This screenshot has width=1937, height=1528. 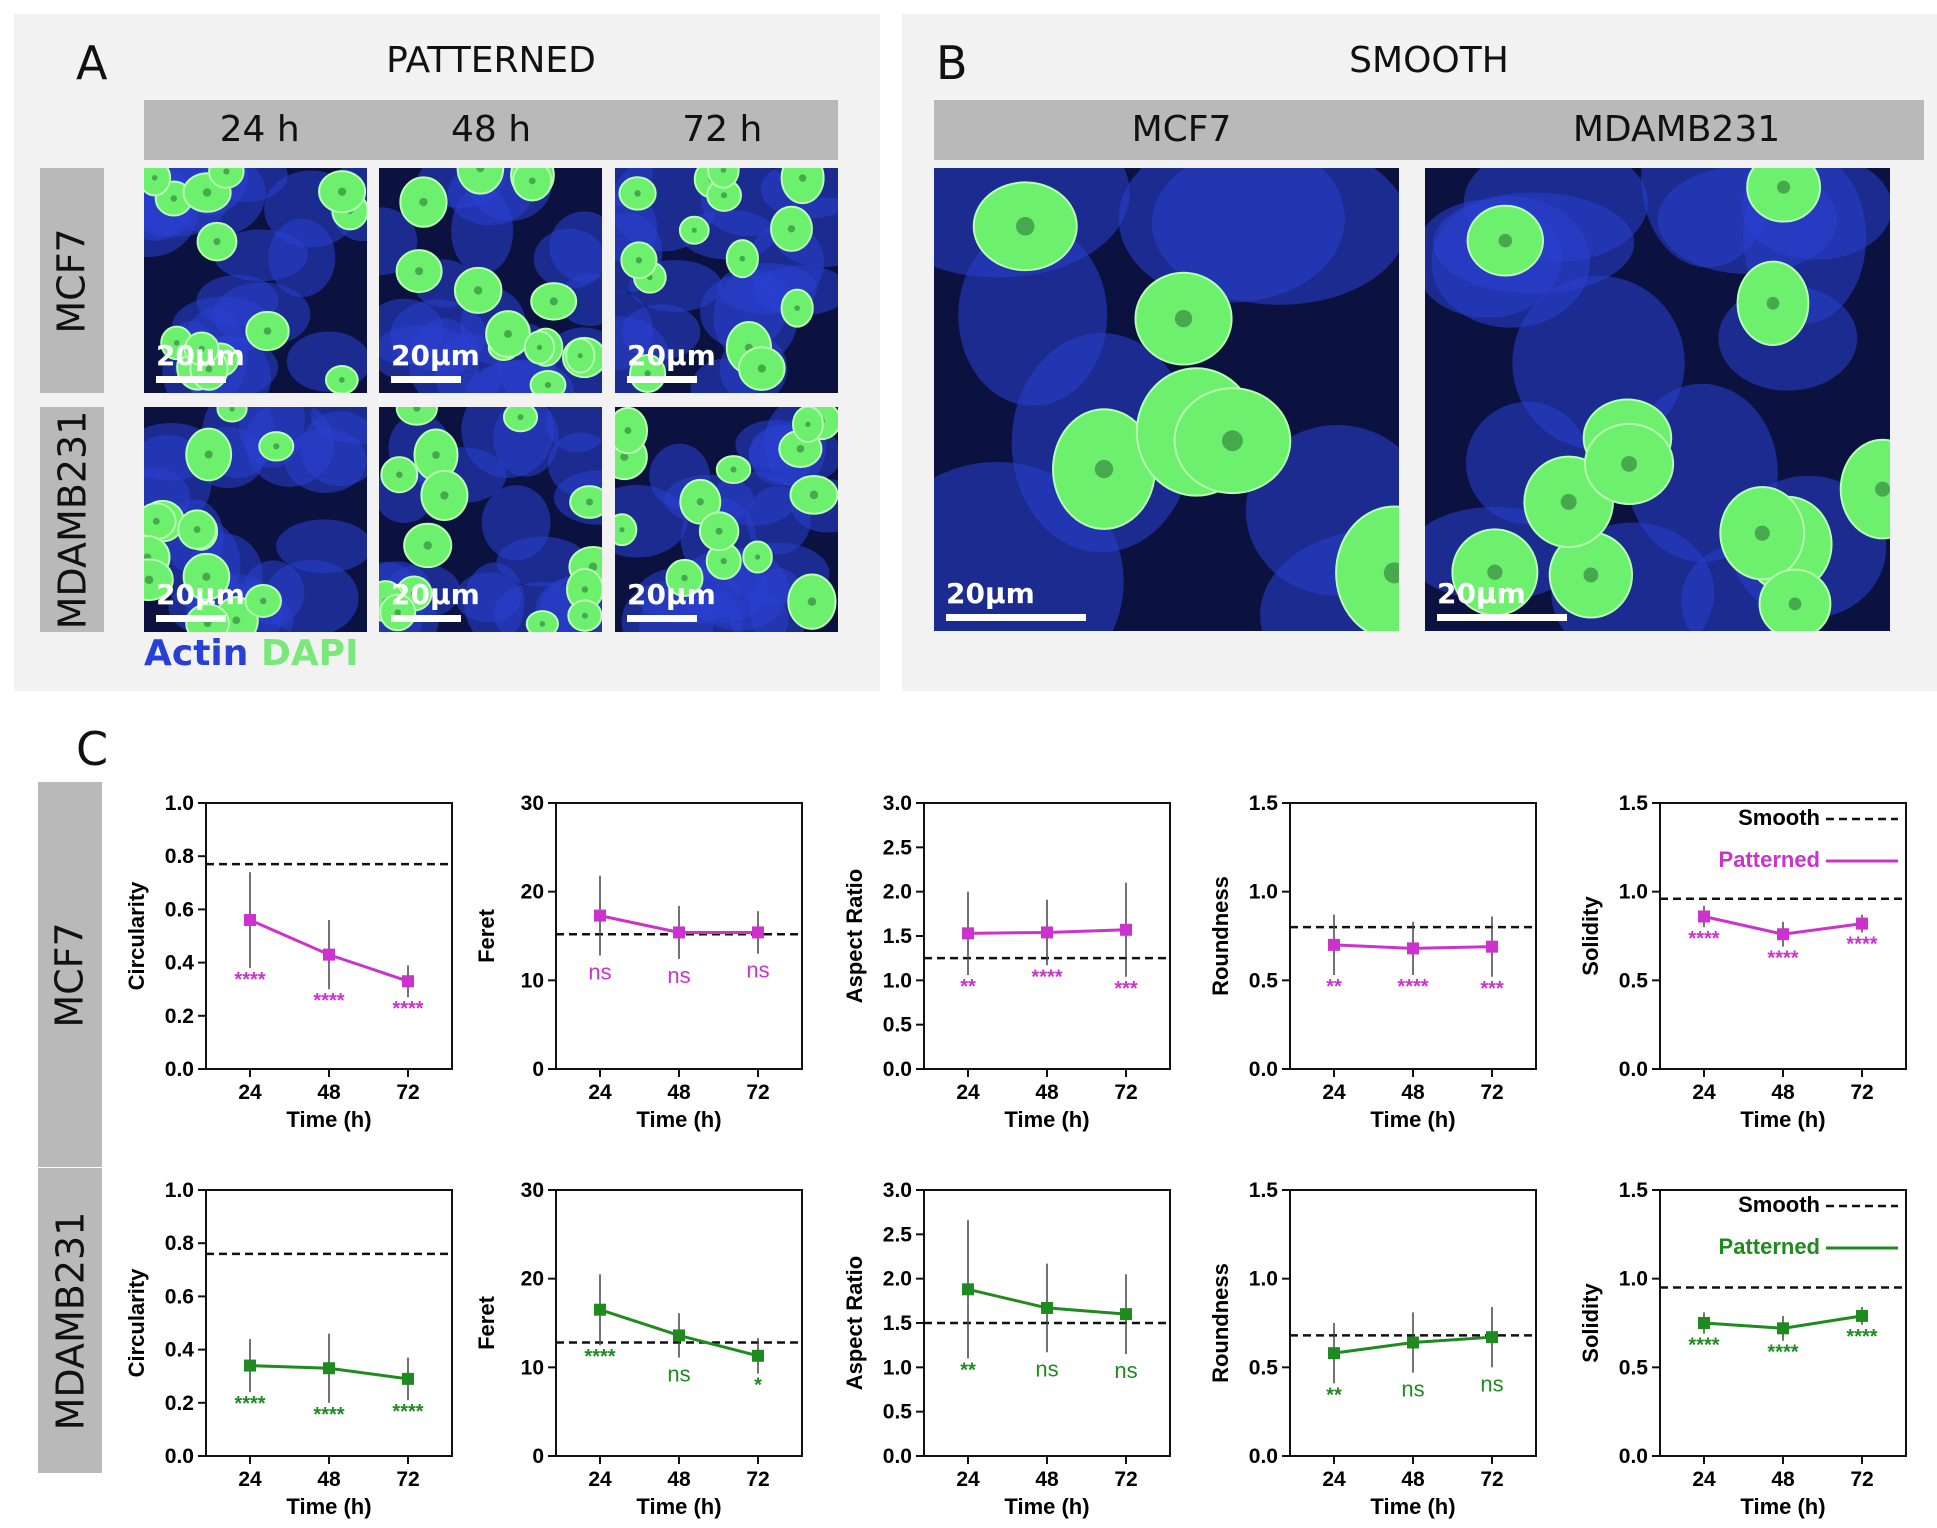 What do you see at coordinates (1334, 987) in the screenshot?
I see `significance-label: **` at bounding box center [1334, 987].